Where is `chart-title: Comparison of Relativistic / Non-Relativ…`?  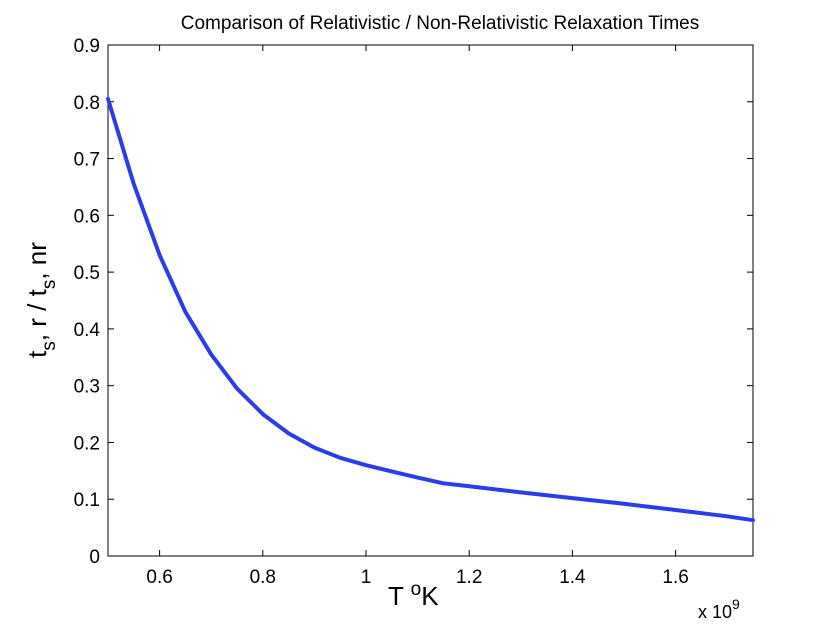 chart-title: Comparison of Relativistic / Non-Relativ… is located at coordinates (440, 23).